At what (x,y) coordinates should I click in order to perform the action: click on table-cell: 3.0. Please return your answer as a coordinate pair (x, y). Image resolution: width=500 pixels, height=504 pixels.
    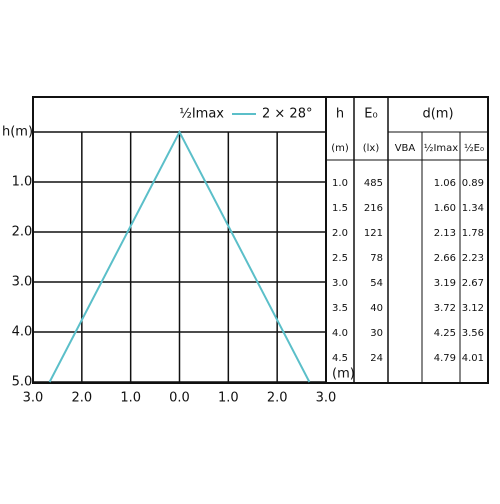
    Looking at the image, I should click on (340, 283).